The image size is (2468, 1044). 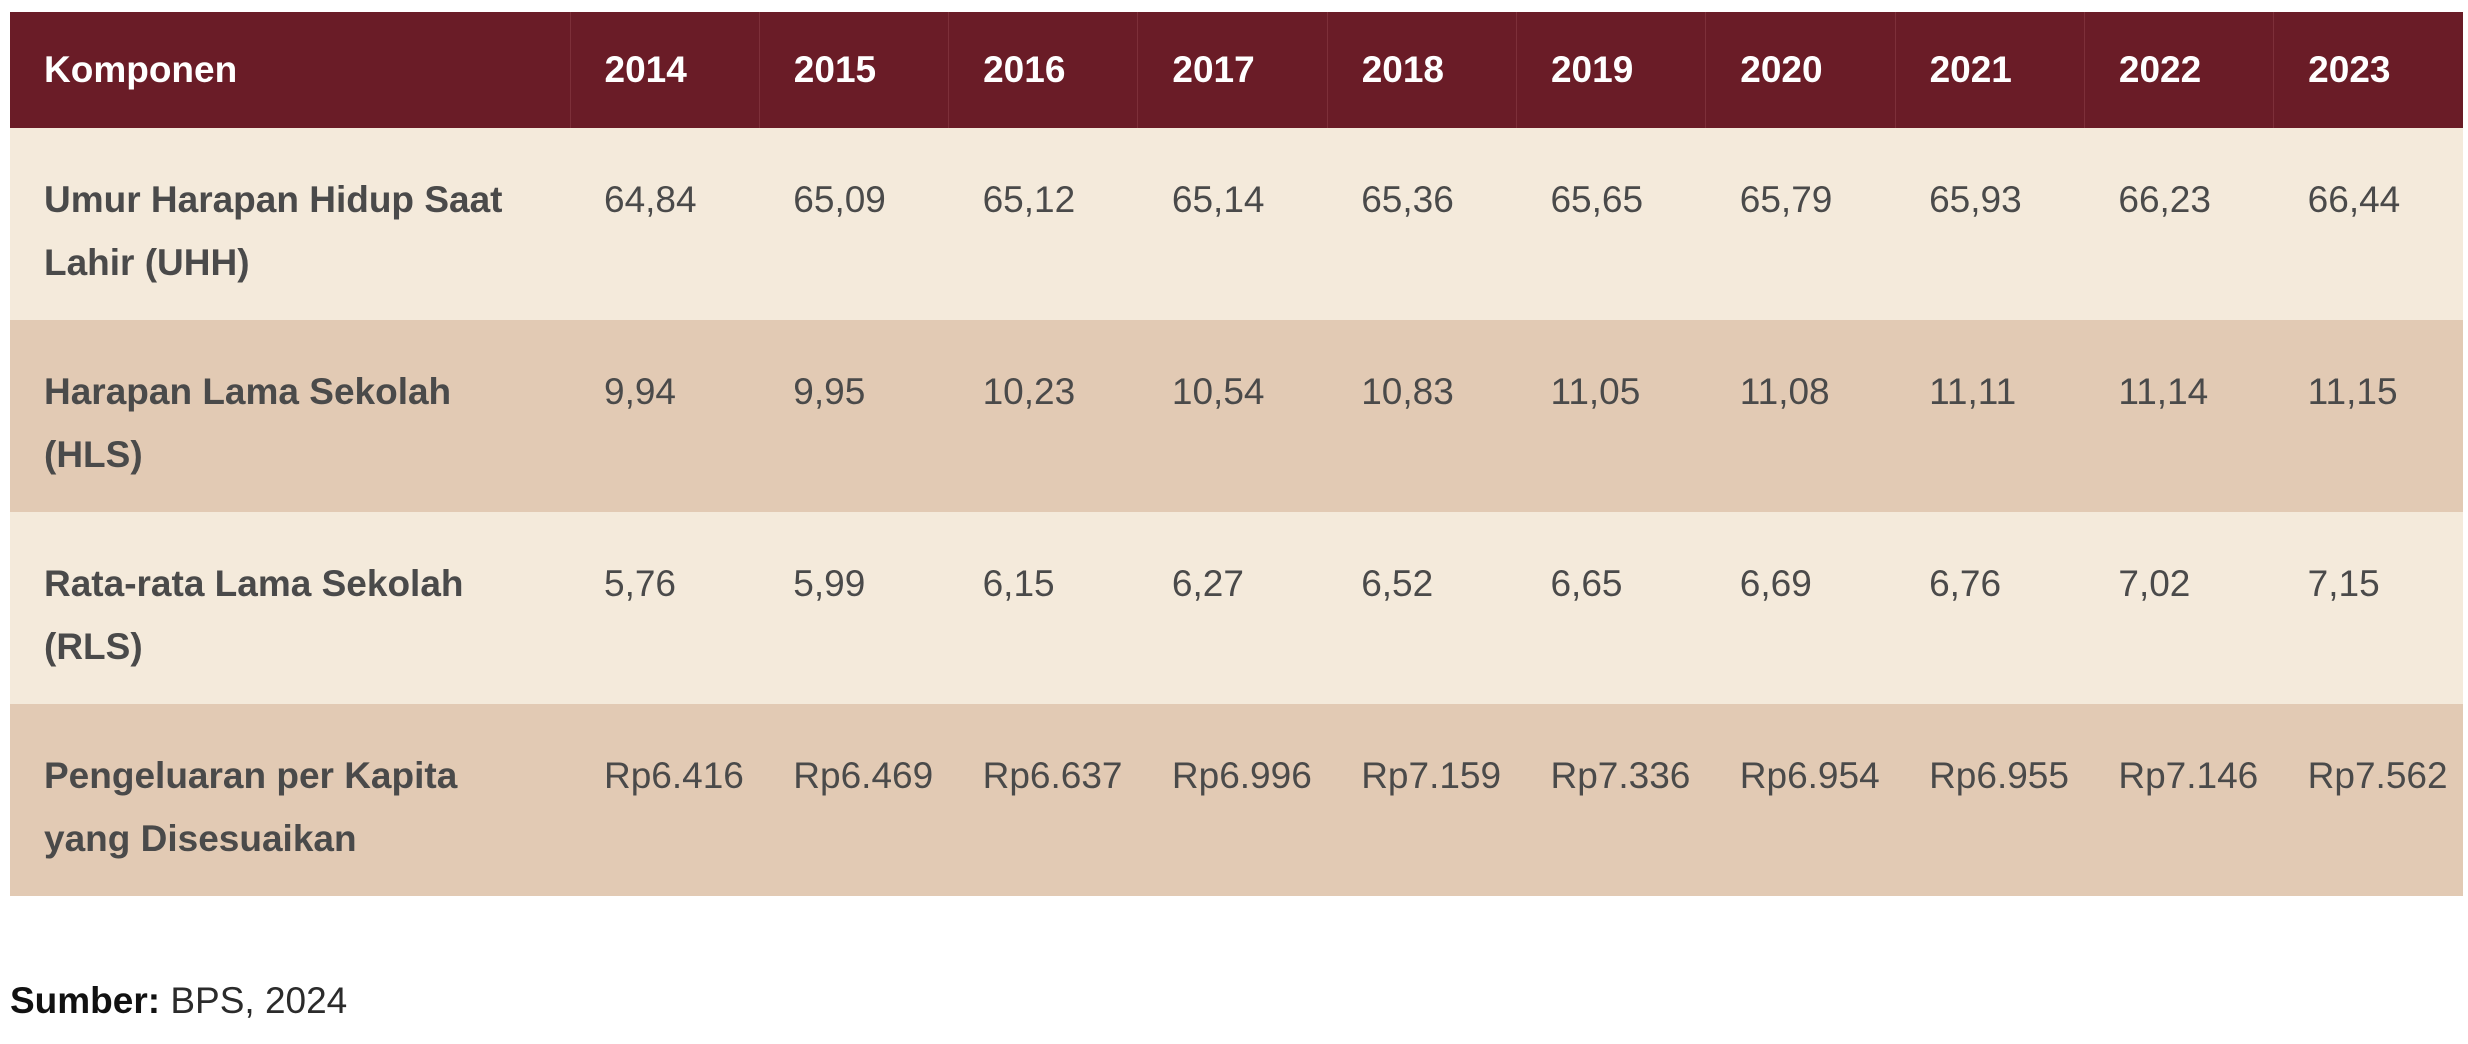 What do you see at coordinates (1989, 70) in the screenshot?
I see `header-cell-year: 2021` at bounding box center [1989, 70].